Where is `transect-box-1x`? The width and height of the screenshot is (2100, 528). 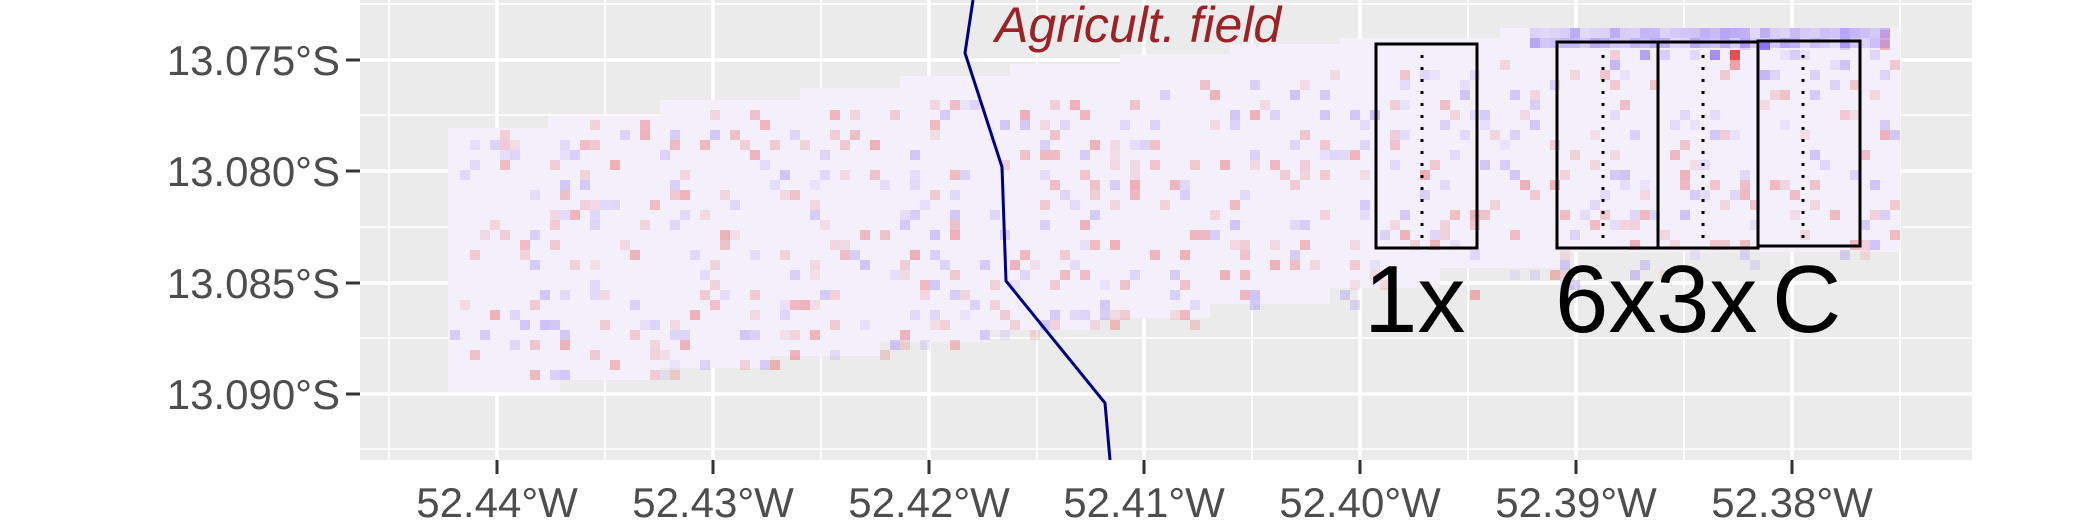
transect-box-1x is located at coordinates (1426, 146).